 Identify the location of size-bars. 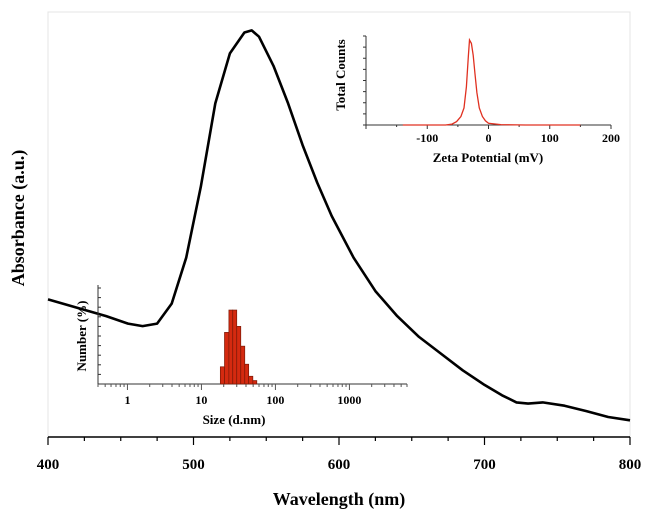
(238, 347).